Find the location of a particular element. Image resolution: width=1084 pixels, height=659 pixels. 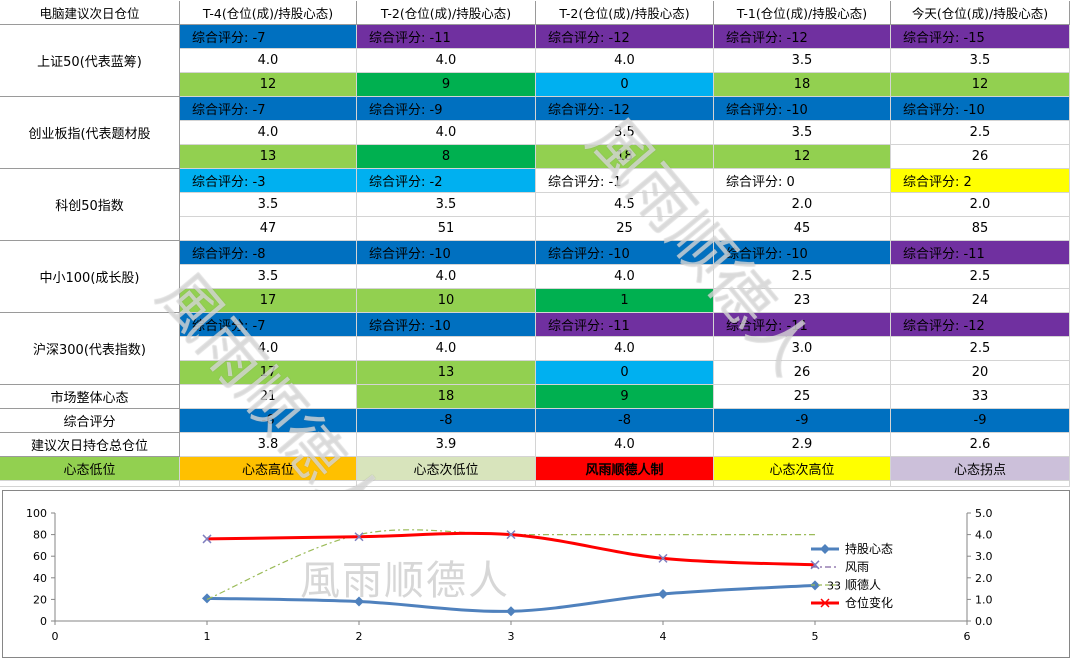

status-legend-cell: 风雨顺德人制 is located at coordinates (625, 469).